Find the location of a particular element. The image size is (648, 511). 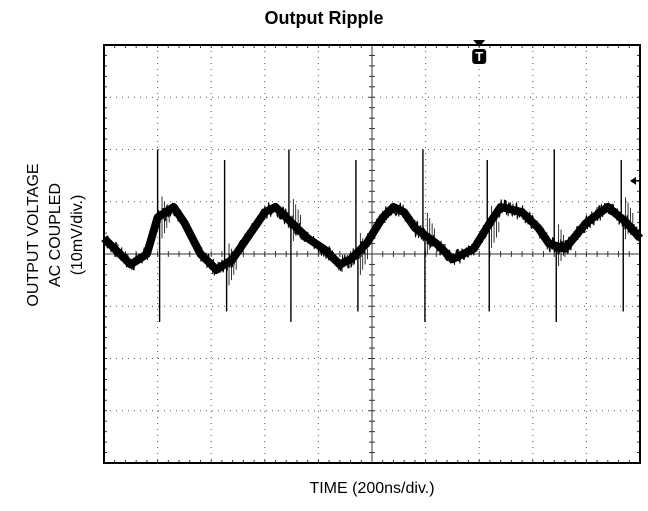

x-axis-label: TIME (200ns/div.) is located at coordinates (372, 488).